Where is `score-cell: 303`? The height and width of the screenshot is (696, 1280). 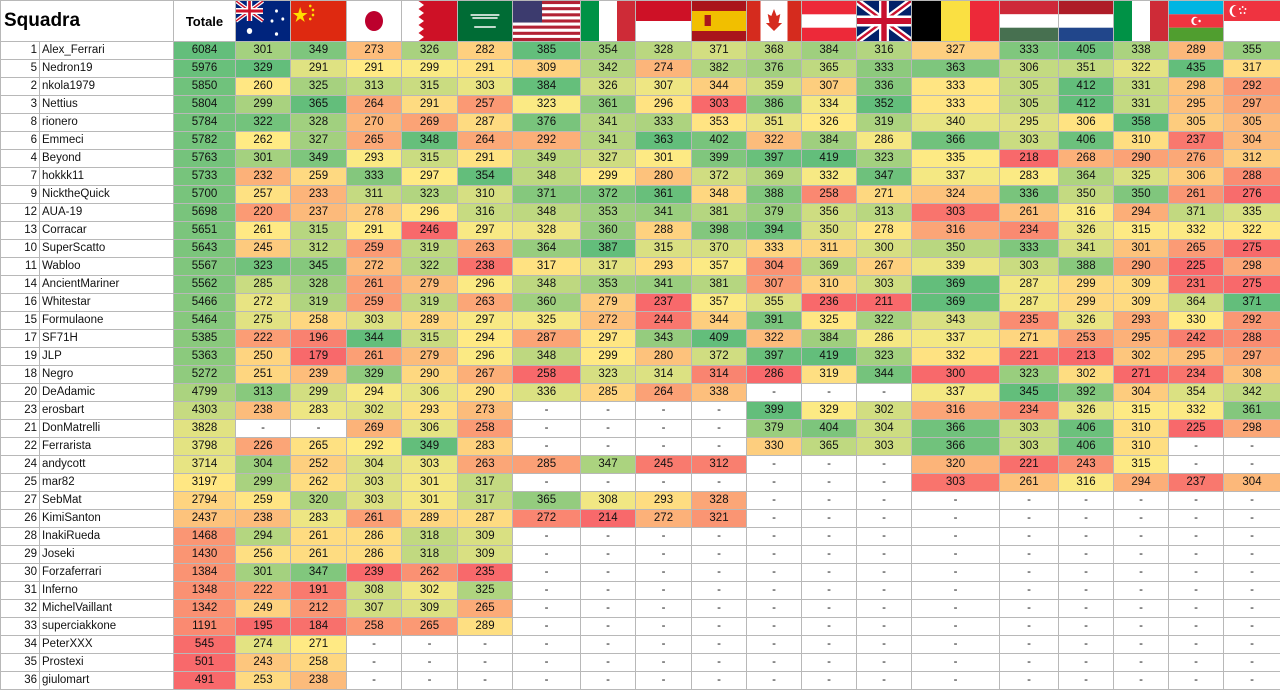 score-cell: 303 is located at coordinates (374, 500).